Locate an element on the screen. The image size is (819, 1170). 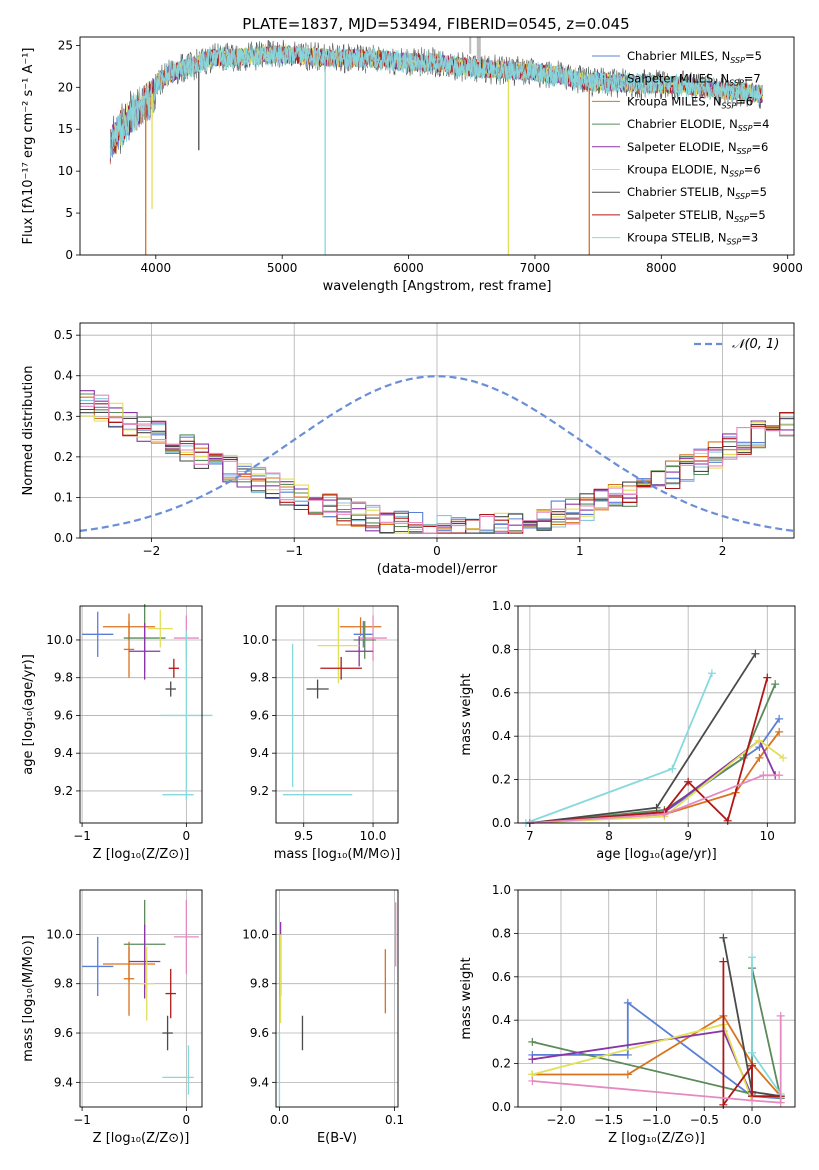
y-tick-label: 0.6 is located at coordinates (501, 977).